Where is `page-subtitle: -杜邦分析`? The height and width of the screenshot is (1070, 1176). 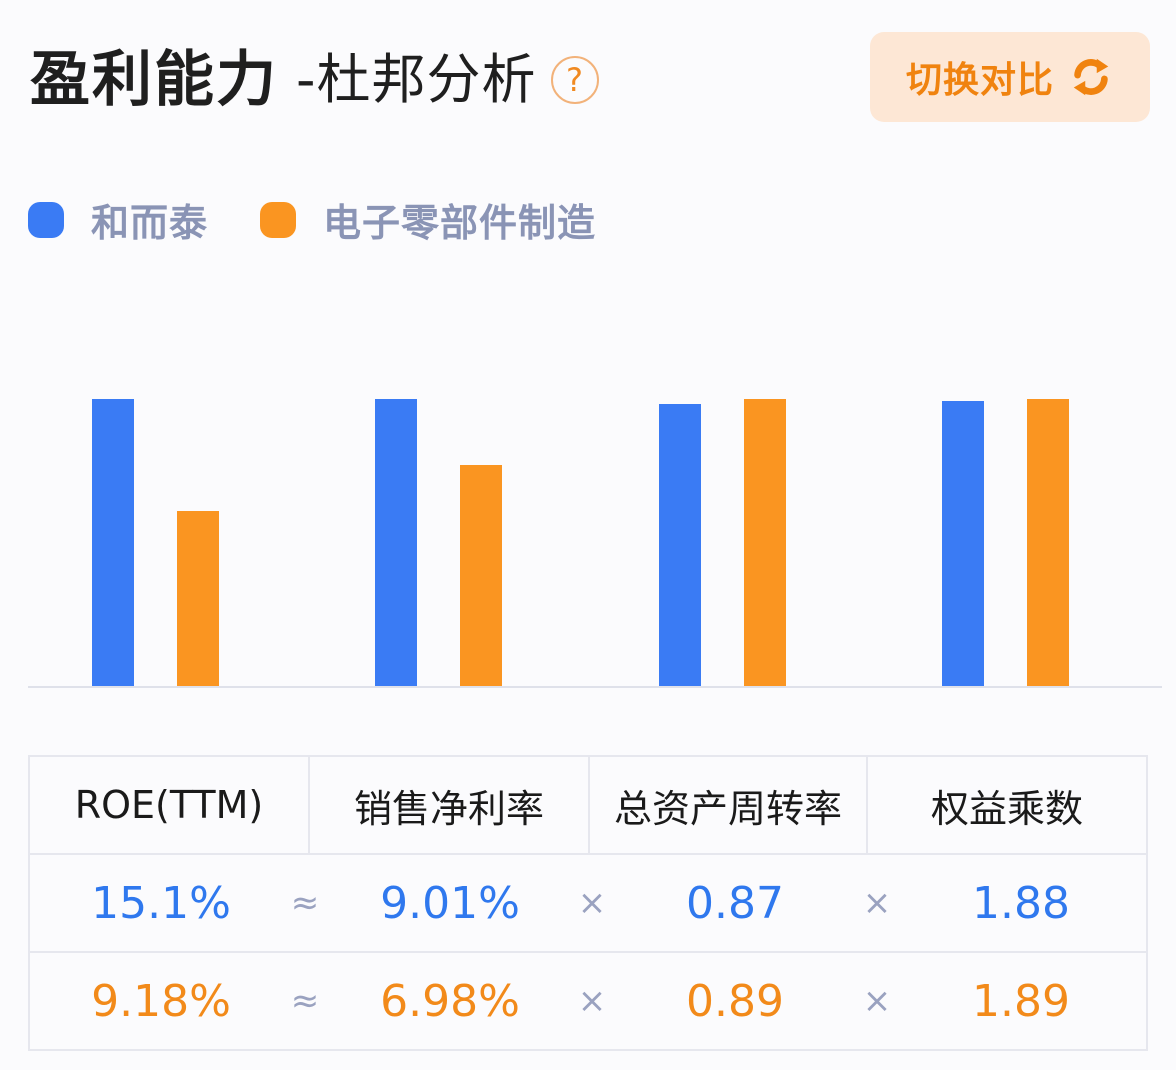 page-subtitle: -杜邦分析 is located at coordinates (416, 79).